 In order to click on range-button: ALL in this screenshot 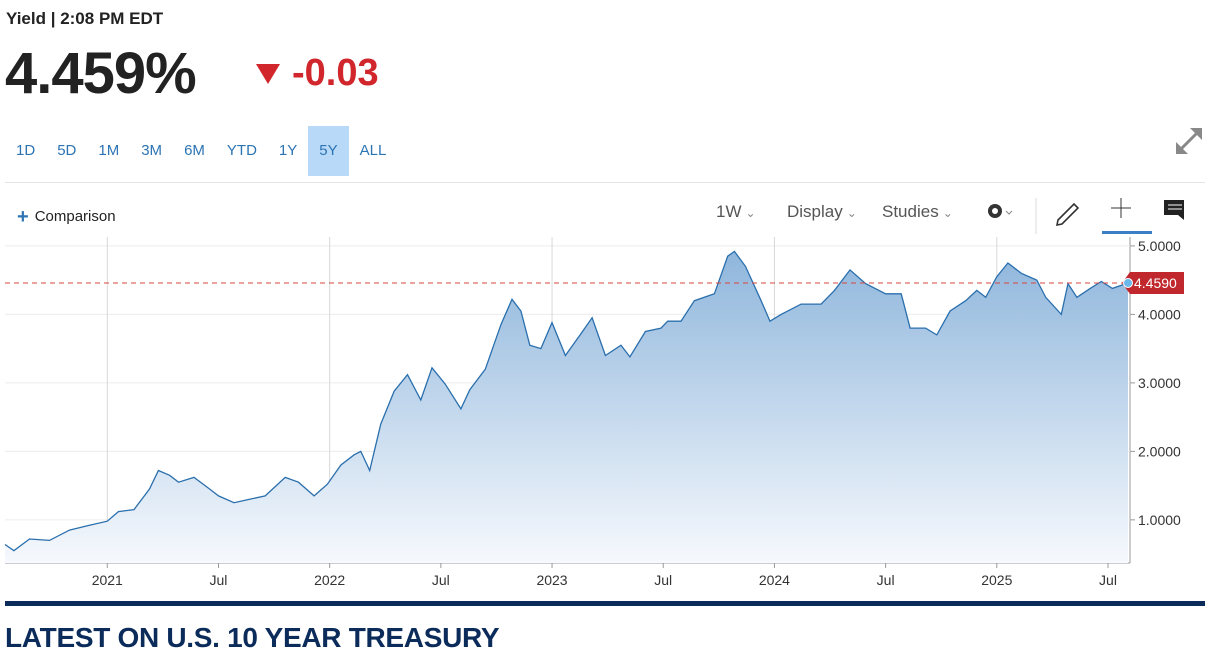, I will do `click(373, 150)`.